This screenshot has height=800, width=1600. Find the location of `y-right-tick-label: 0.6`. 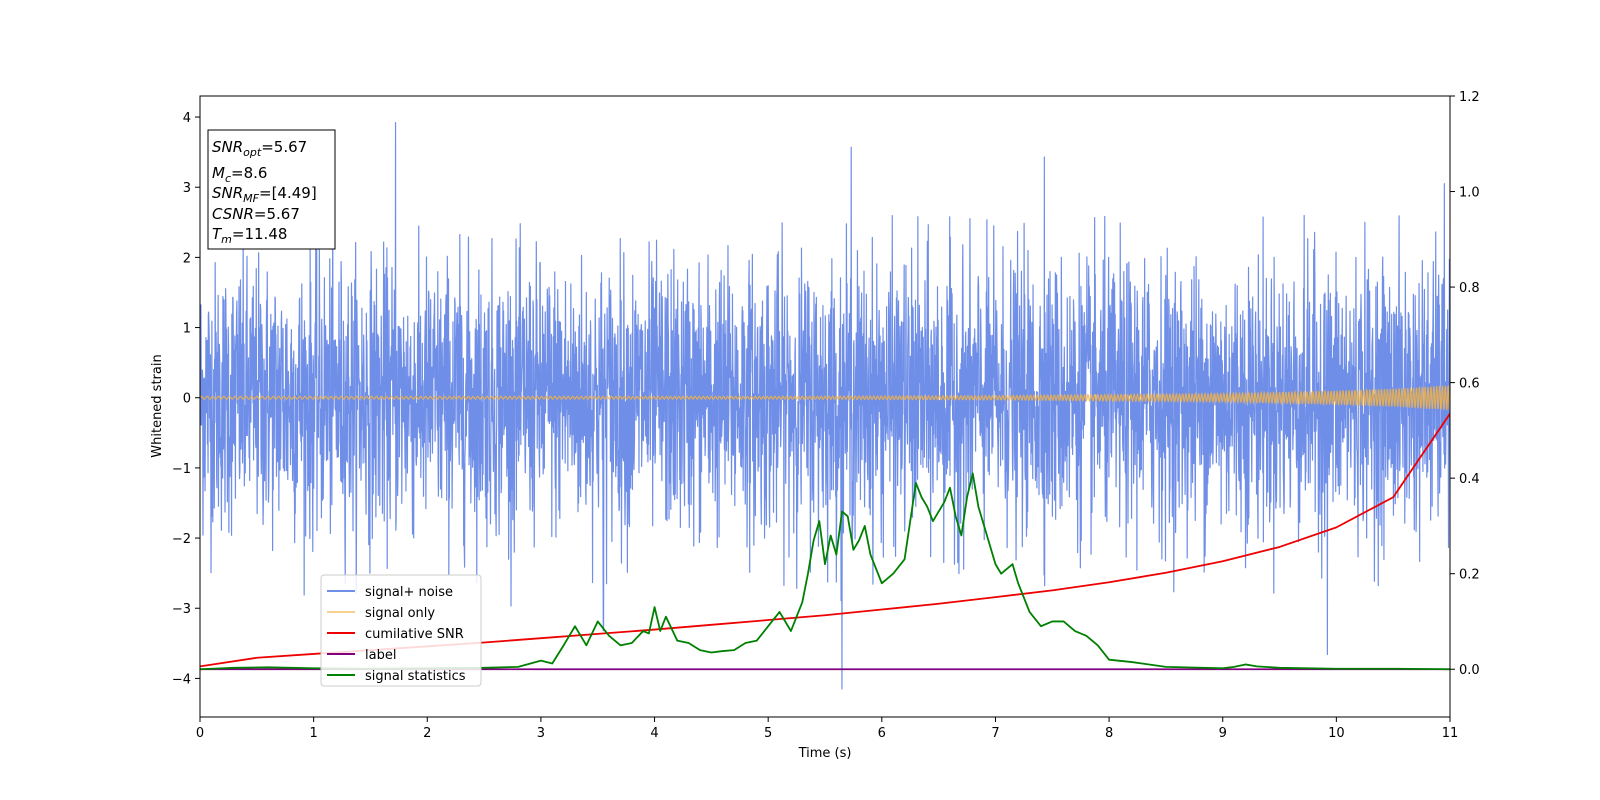

y-right-tick-label: 0.6 is located at coordinates (1469, 384).